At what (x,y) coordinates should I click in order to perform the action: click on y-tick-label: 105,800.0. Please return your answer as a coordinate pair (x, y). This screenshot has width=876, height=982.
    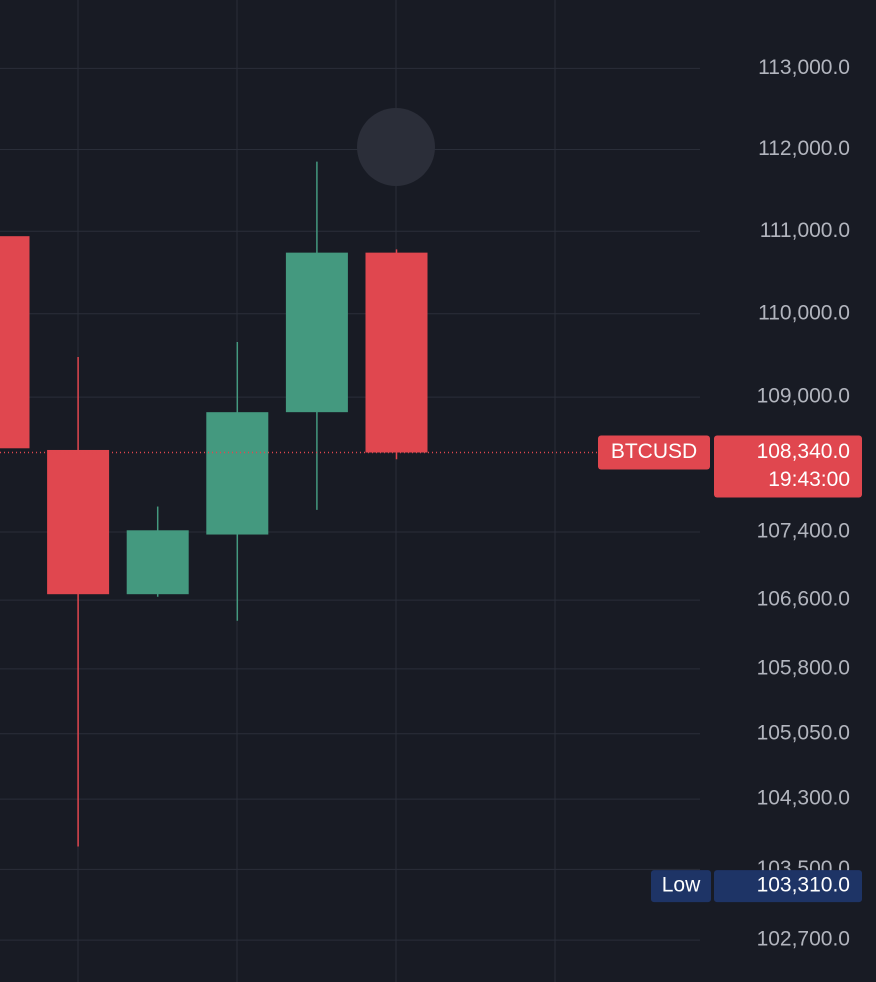
    Looking at the image, I should click on (803, 667).